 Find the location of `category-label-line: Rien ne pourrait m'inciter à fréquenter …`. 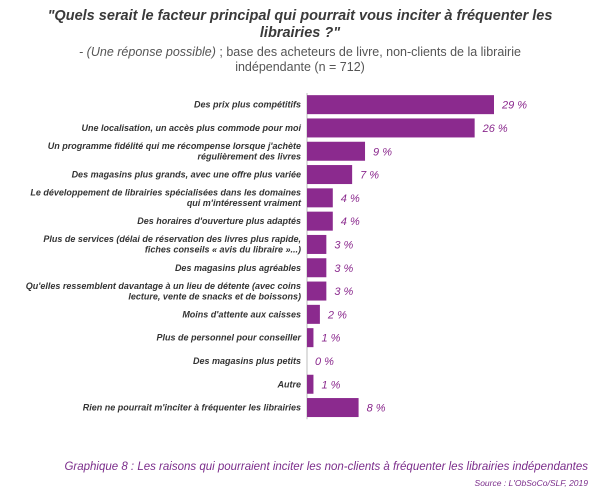

category-label-line: Rien ne pourrait m'inciter à fréquenter … is located at coordinates (192, 408).